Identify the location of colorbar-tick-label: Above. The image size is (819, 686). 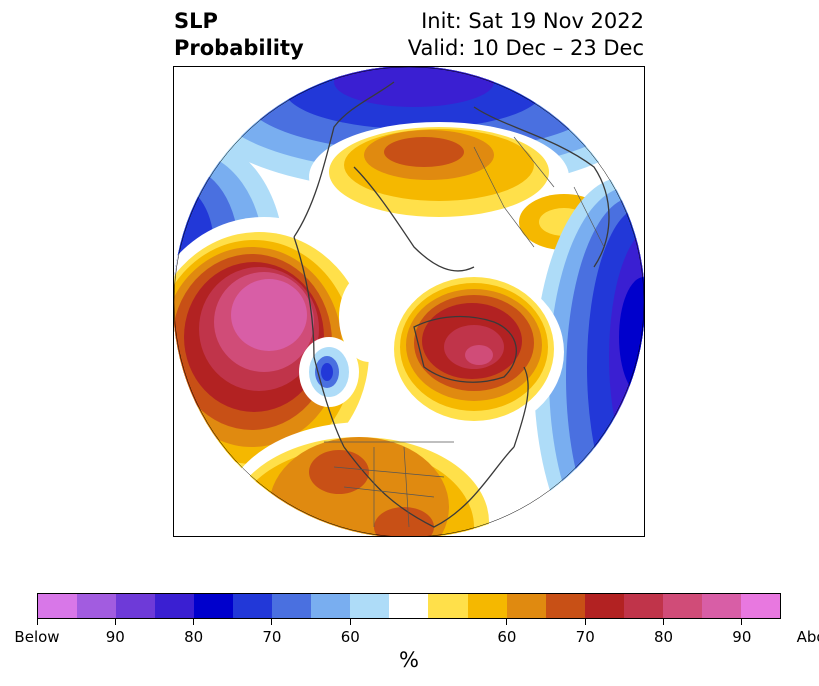
(807, 637).